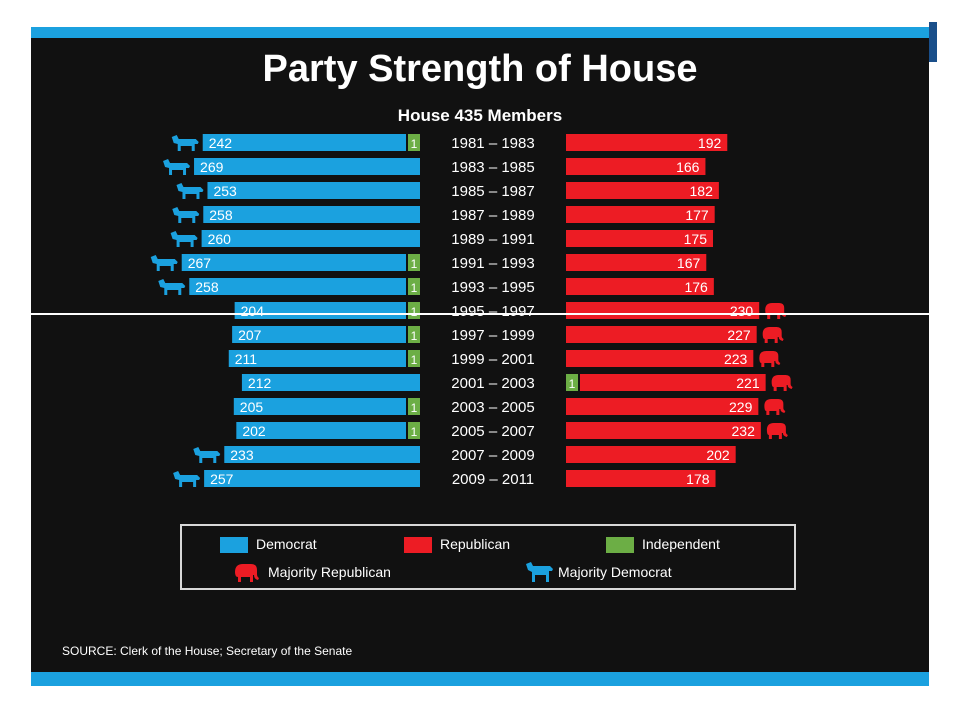  I want to click on corner-mark, so click(933, 42).